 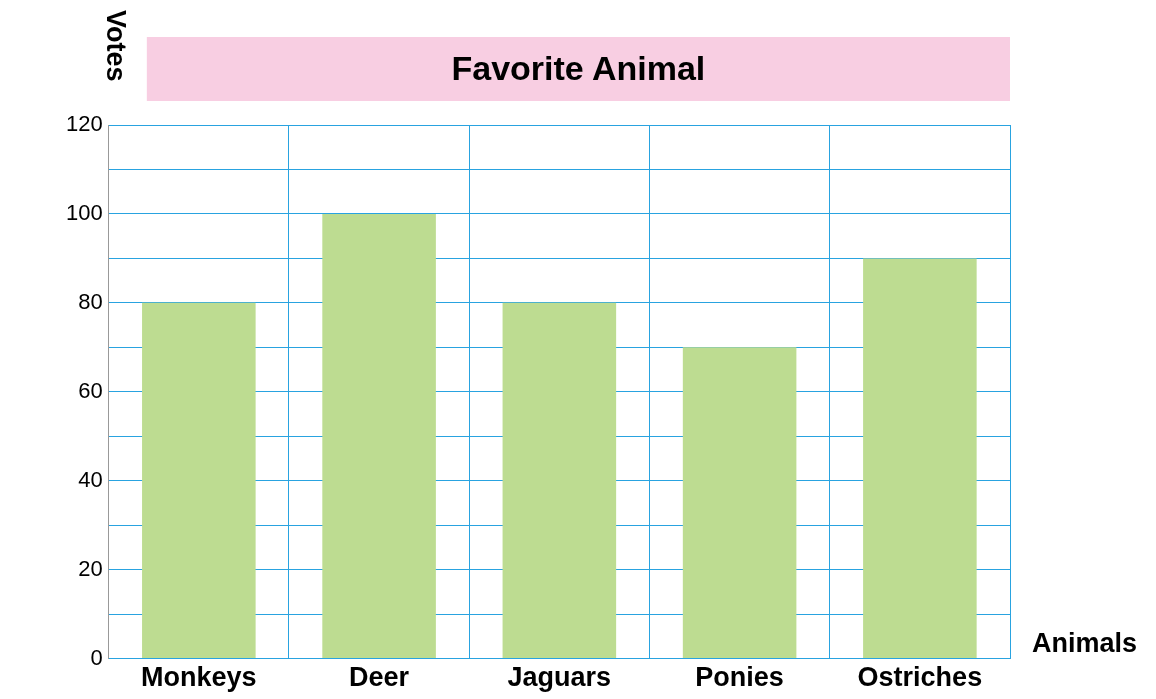 What do you see at coordinates (90, 568) in the screenshot?
I see `y-tick-label: 20` at bounding box center [90, 568].